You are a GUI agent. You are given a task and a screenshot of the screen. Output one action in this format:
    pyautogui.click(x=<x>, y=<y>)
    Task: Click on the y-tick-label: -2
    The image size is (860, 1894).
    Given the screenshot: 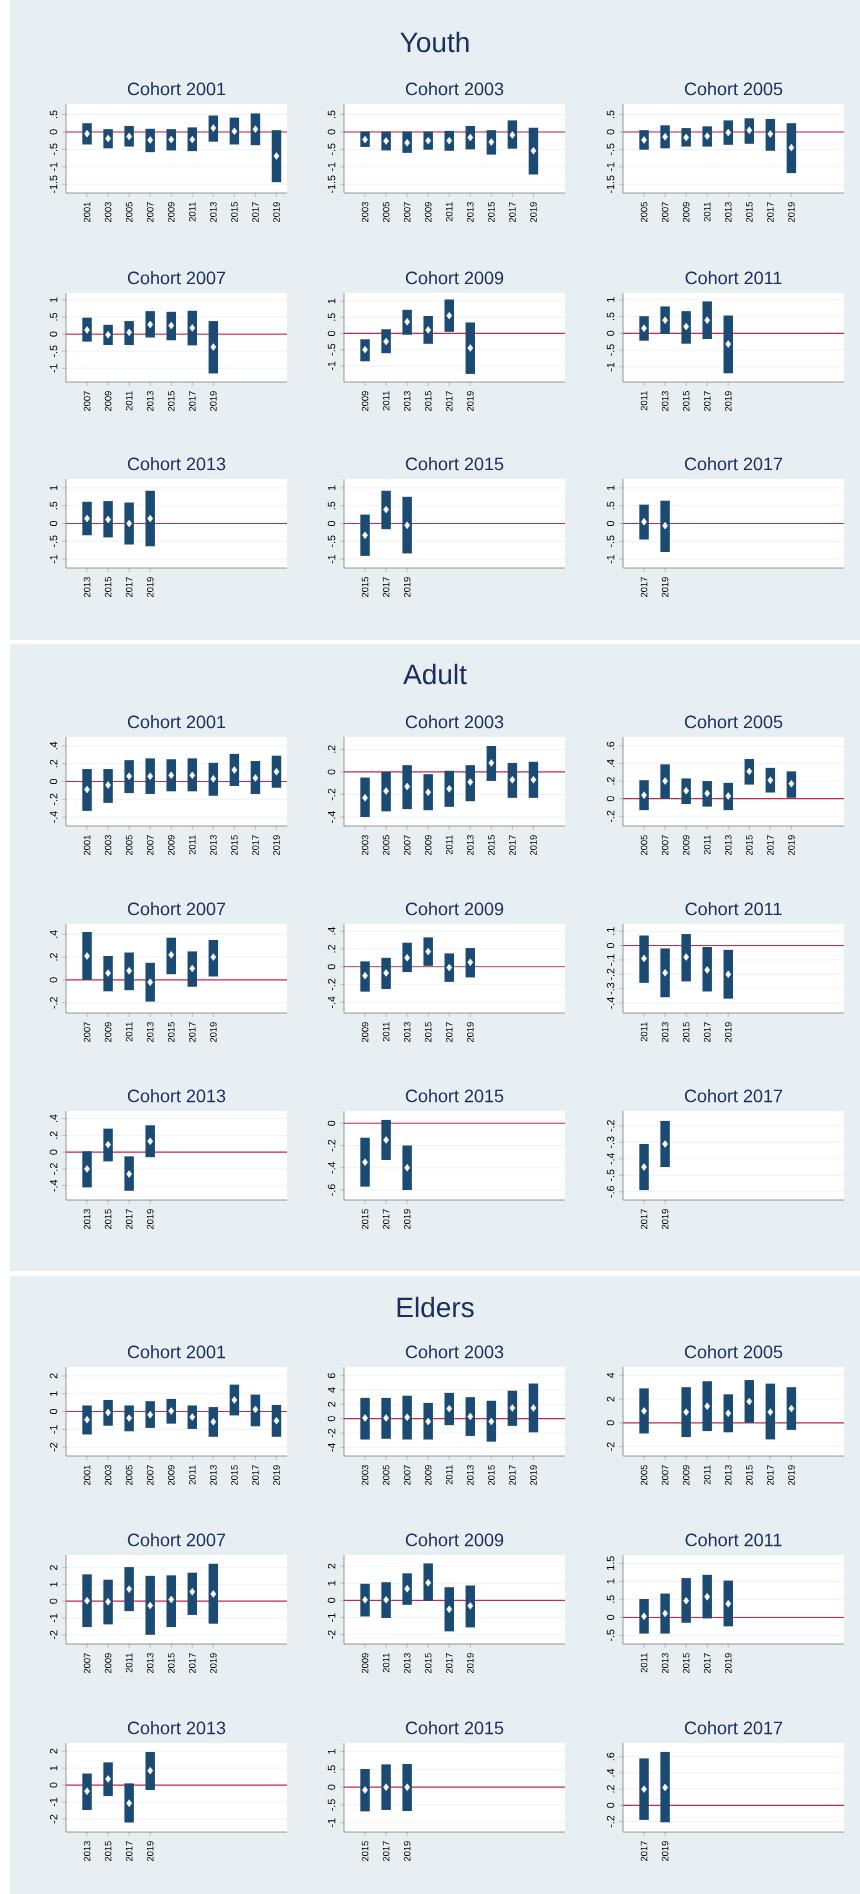 What is the action you would take?
    pyautogui.click(x=53, y=1635)
    